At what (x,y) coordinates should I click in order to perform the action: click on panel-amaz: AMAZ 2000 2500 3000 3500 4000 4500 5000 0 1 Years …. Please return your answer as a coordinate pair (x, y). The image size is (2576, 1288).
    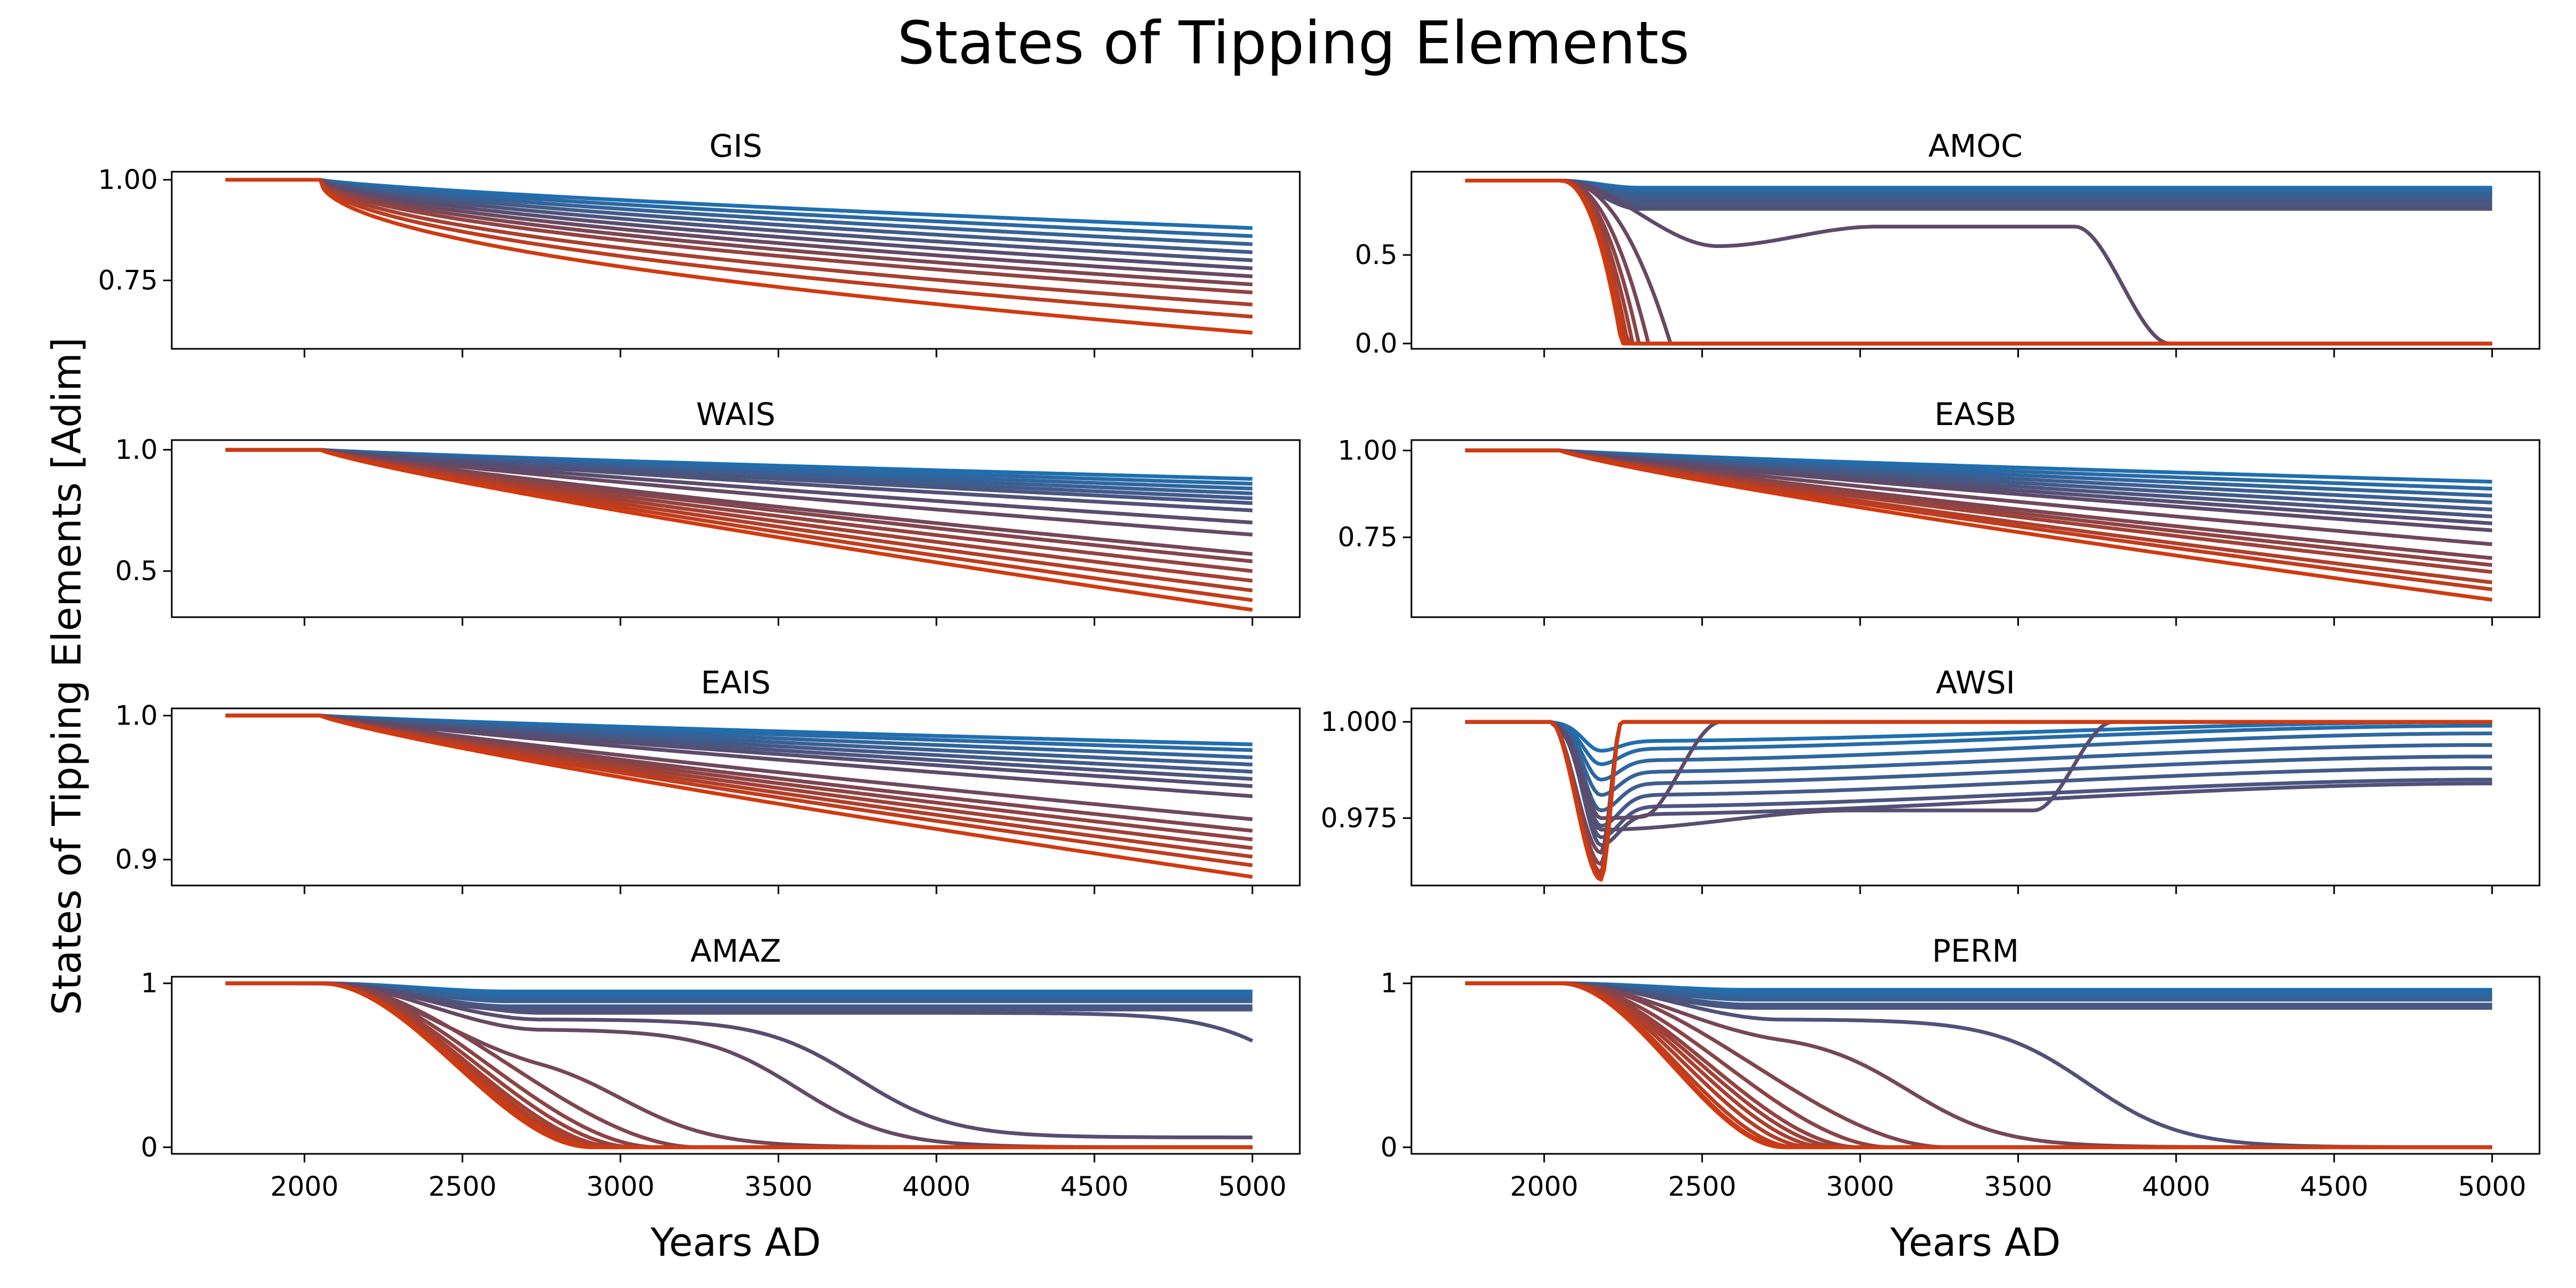
    Looking at the image, I should click on (721, 1099).